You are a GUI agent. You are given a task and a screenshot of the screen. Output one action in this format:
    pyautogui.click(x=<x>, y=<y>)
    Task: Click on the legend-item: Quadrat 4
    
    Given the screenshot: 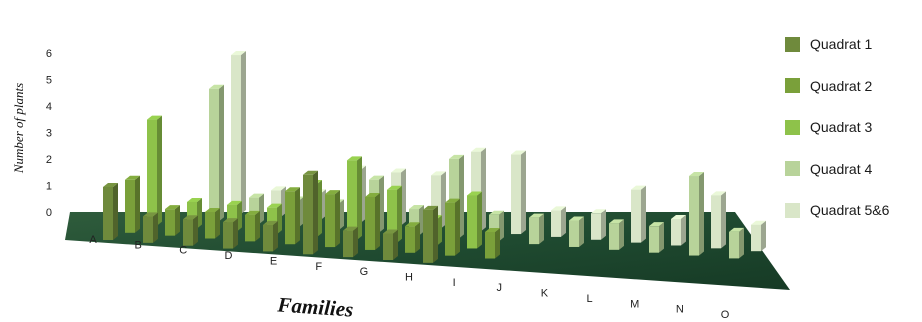 What is the action you would take?
    pyautogui.click(x=837, y=169)
    